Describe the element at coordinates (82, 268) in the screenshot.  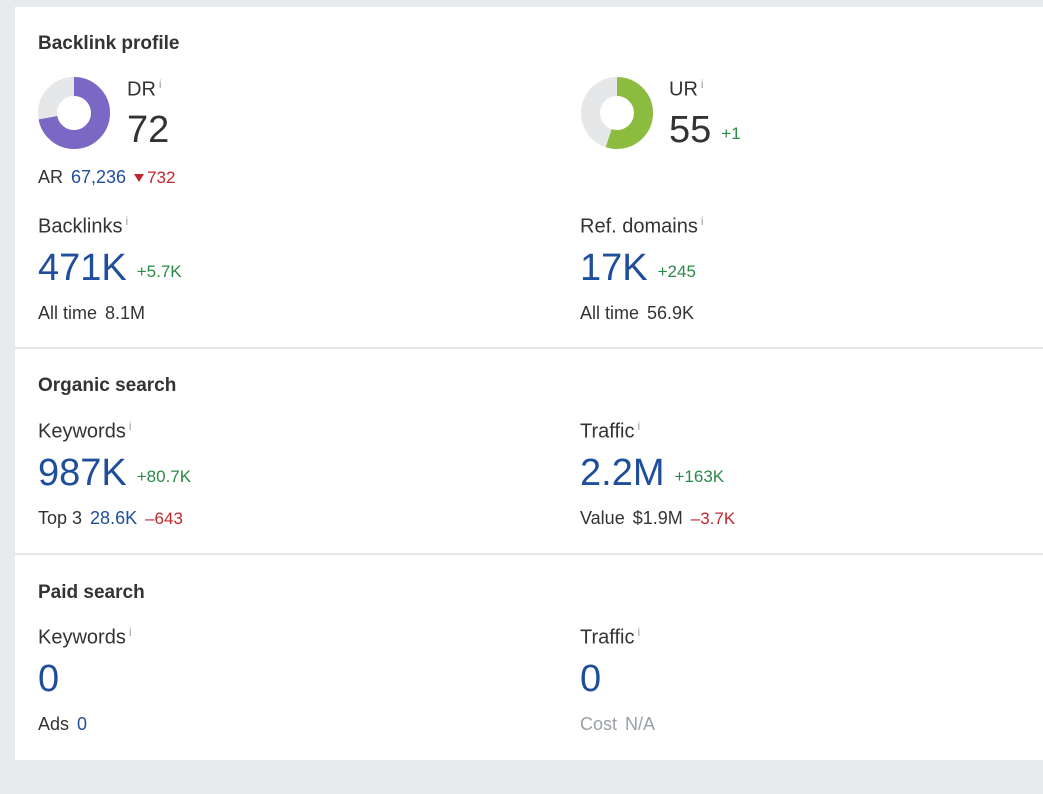
I see `backlinks-value: 471K` at that location.